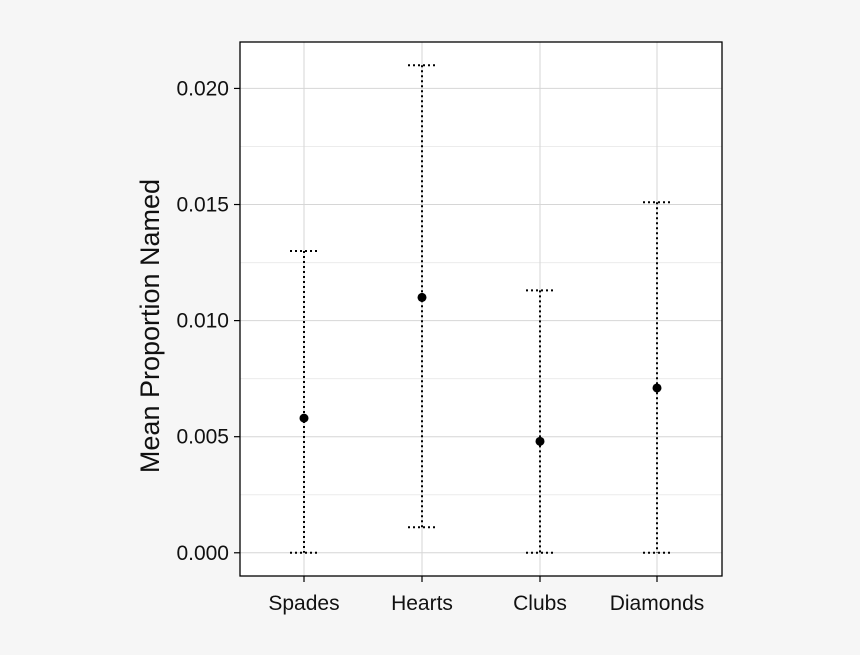 The height and width of the screenshot is (655, 860). Describe the element at coordinates (422, 603) in the screenshot. I see `x-tick-label-1: Hearts` at that location.